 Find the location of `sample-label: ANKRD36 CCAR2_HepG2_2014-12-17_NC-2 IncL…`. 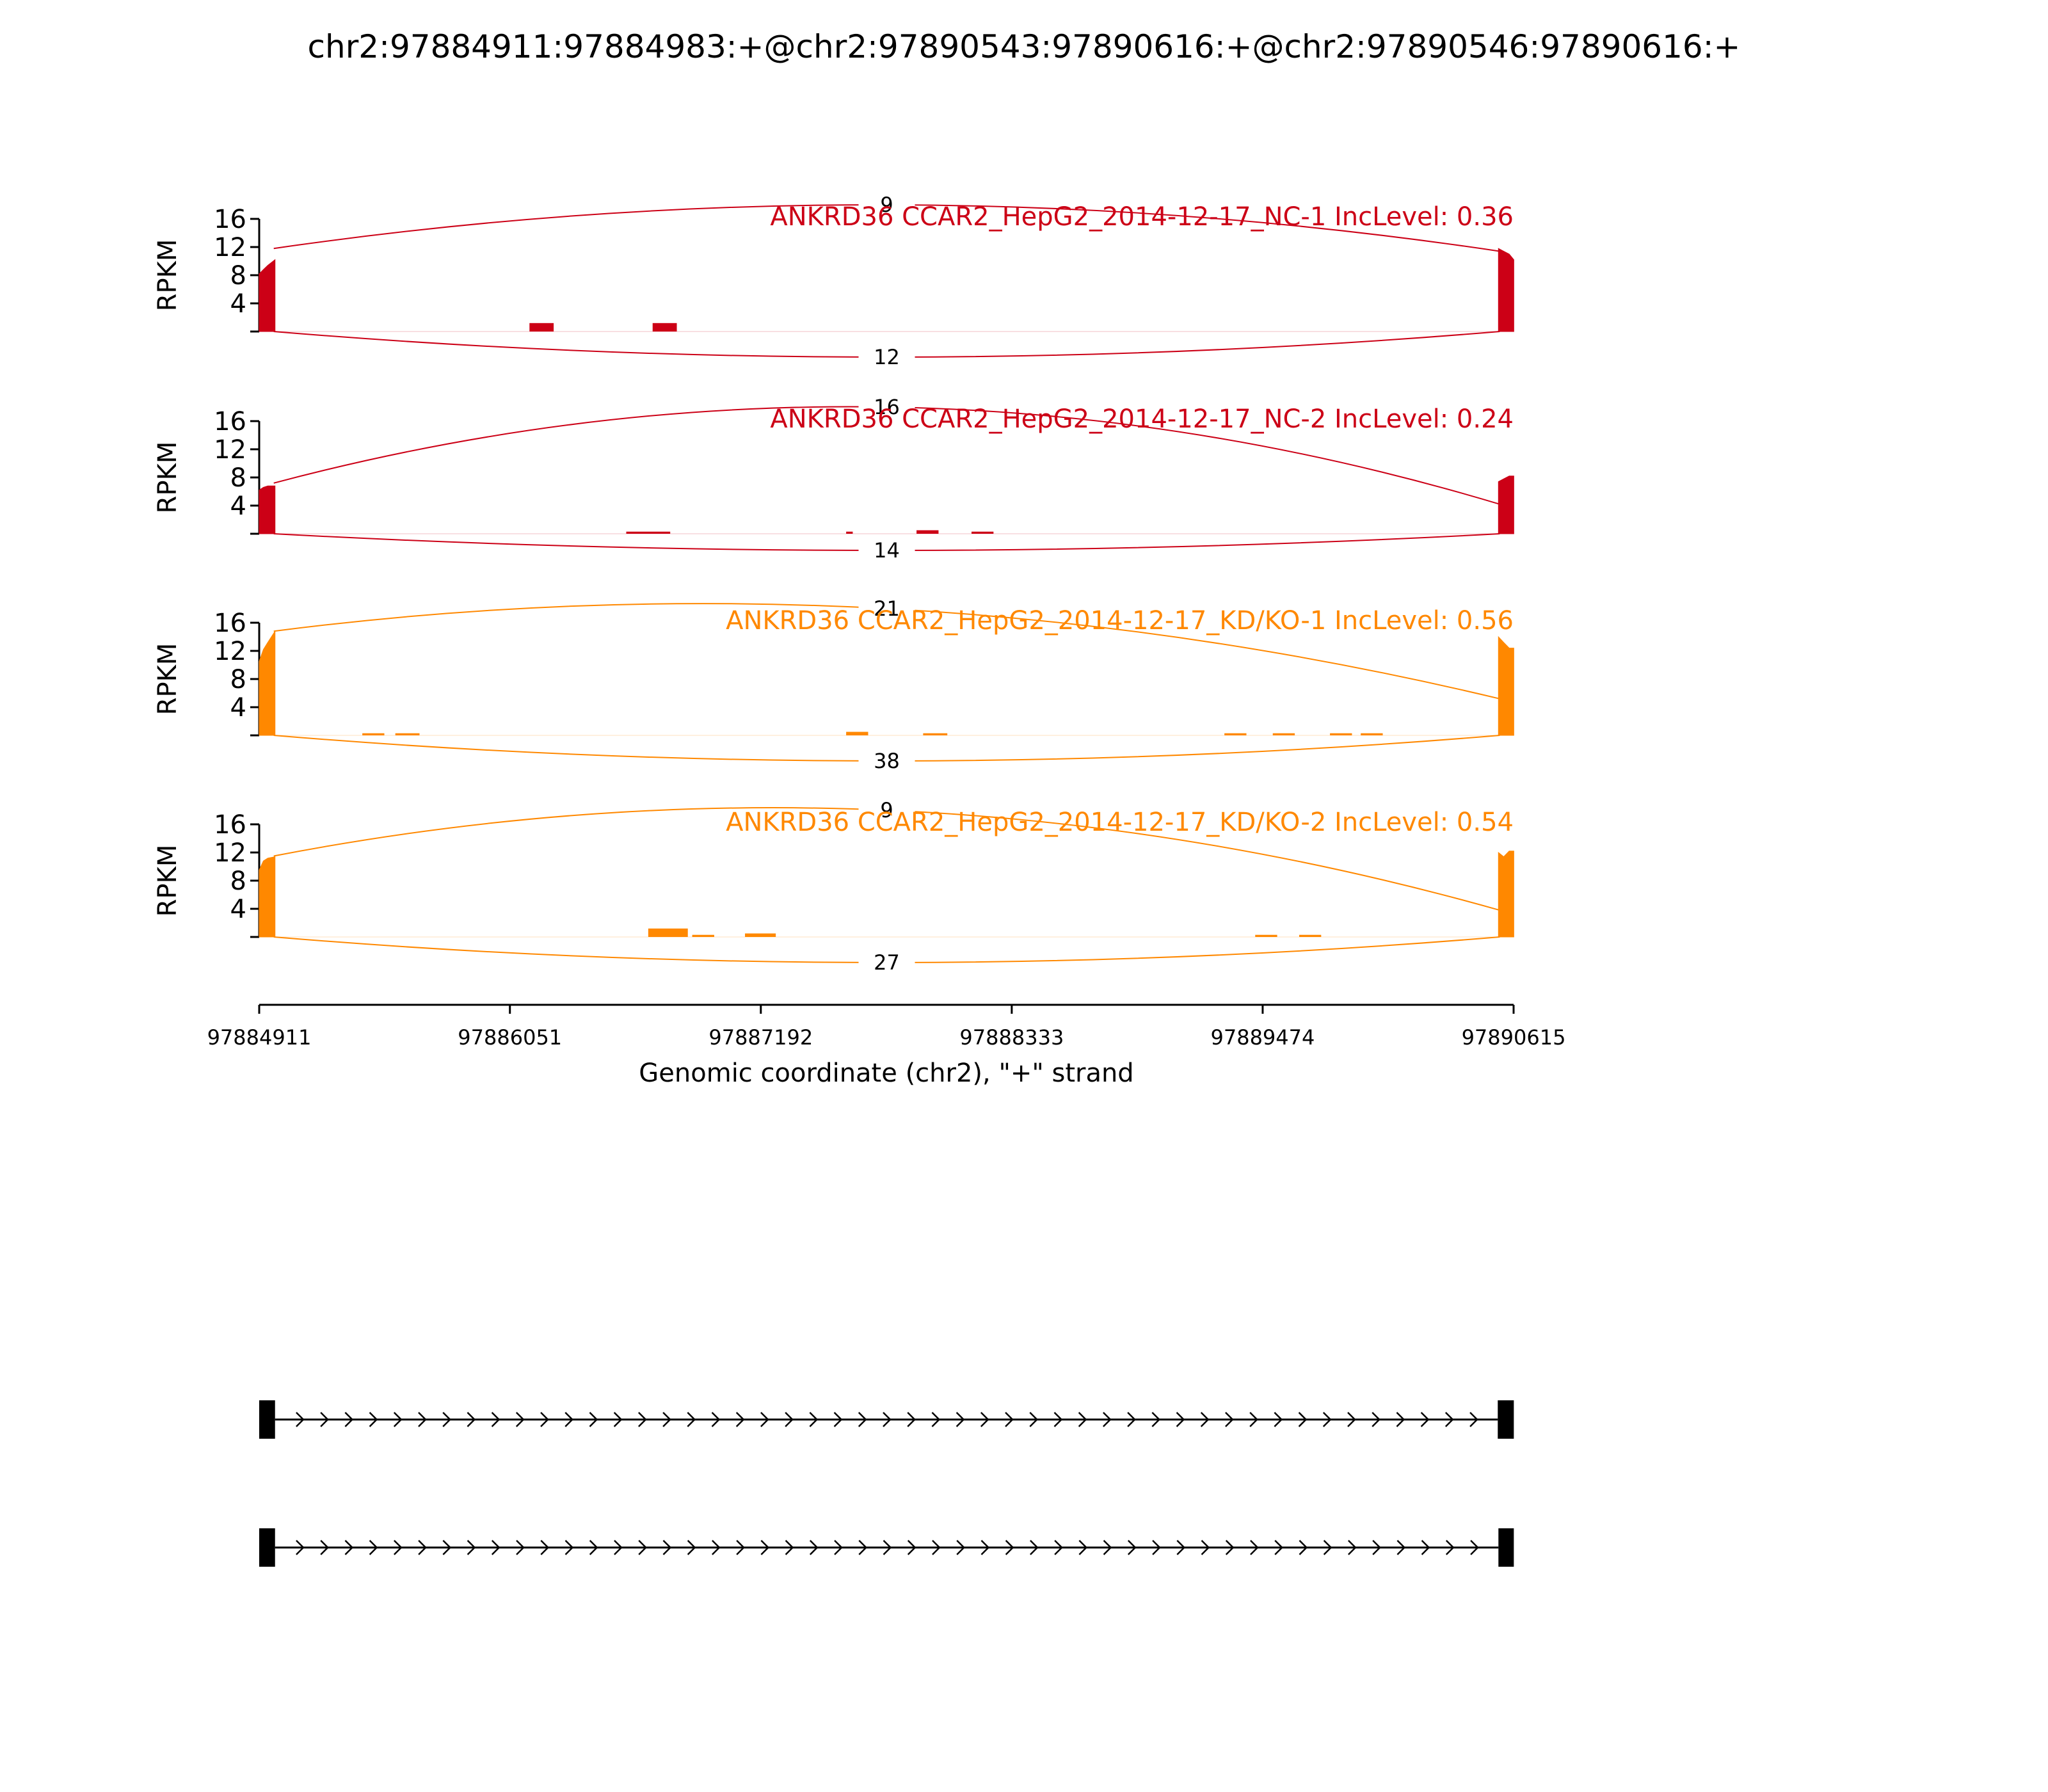

sample-label: ANKRD36 CCAR2_HepG2_2014-12-17_NC-2 IncL… is located at coordinates (1142, 419).